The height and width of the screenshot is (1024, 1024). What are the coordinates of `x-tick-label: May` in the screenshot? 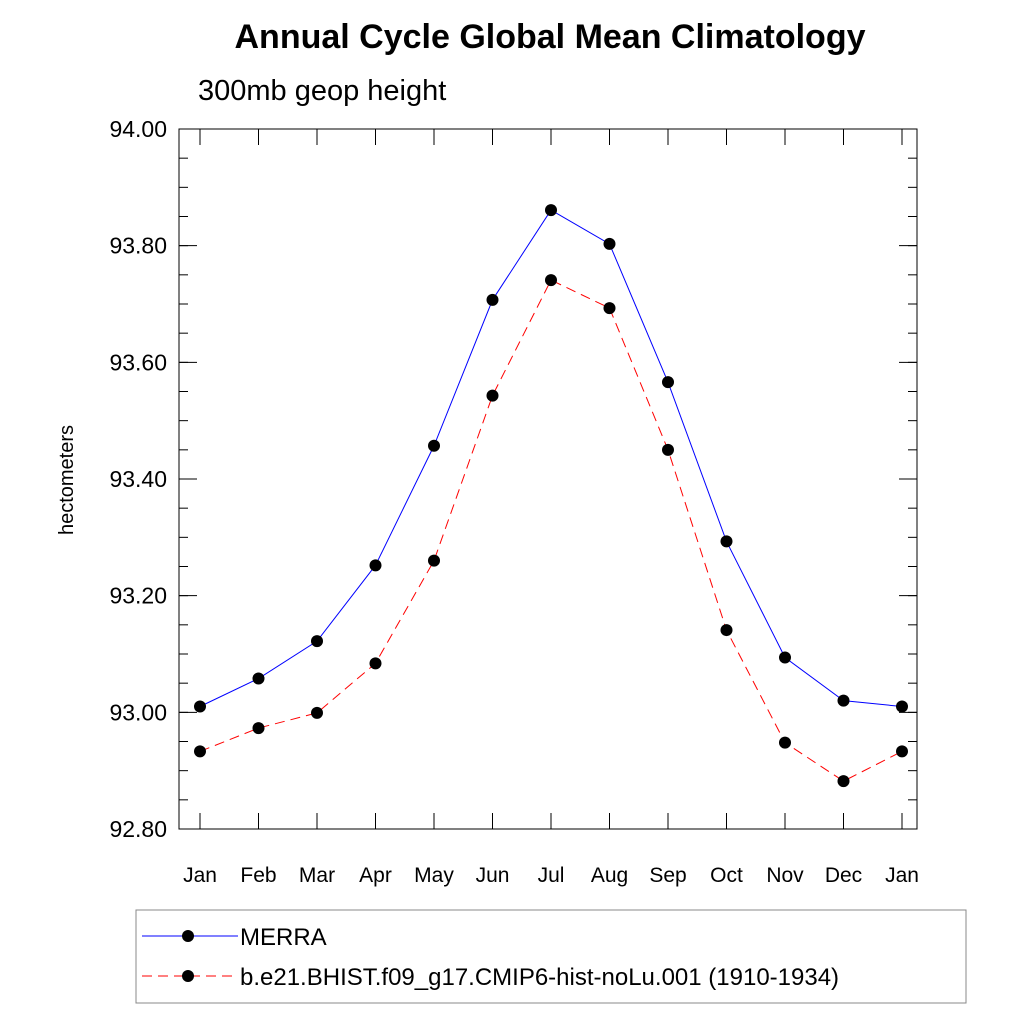 It's located at (434, 875).